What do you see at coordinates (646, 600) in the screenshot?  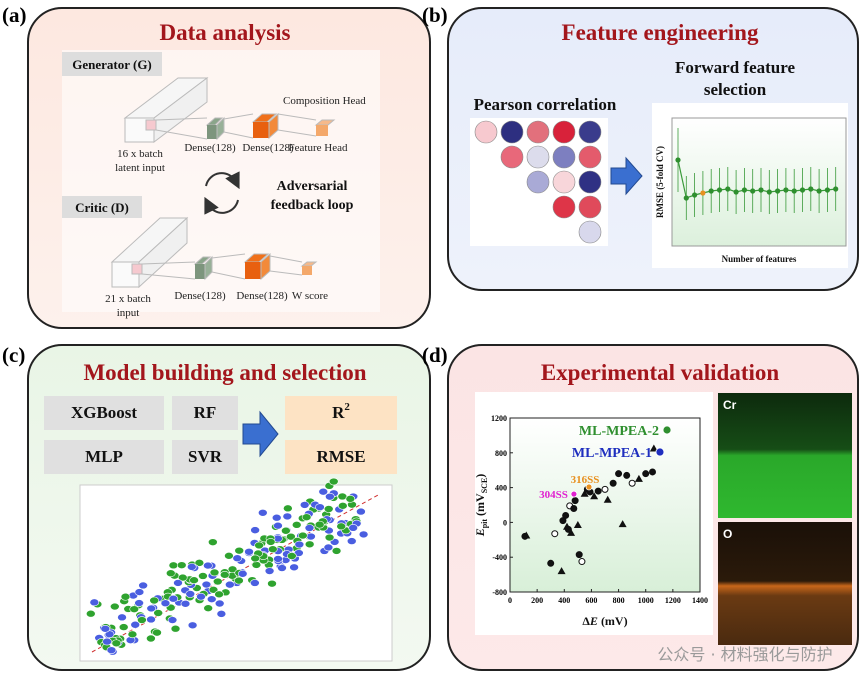 I see `x-tick-label: 1000` at bounding box center [646, 600].